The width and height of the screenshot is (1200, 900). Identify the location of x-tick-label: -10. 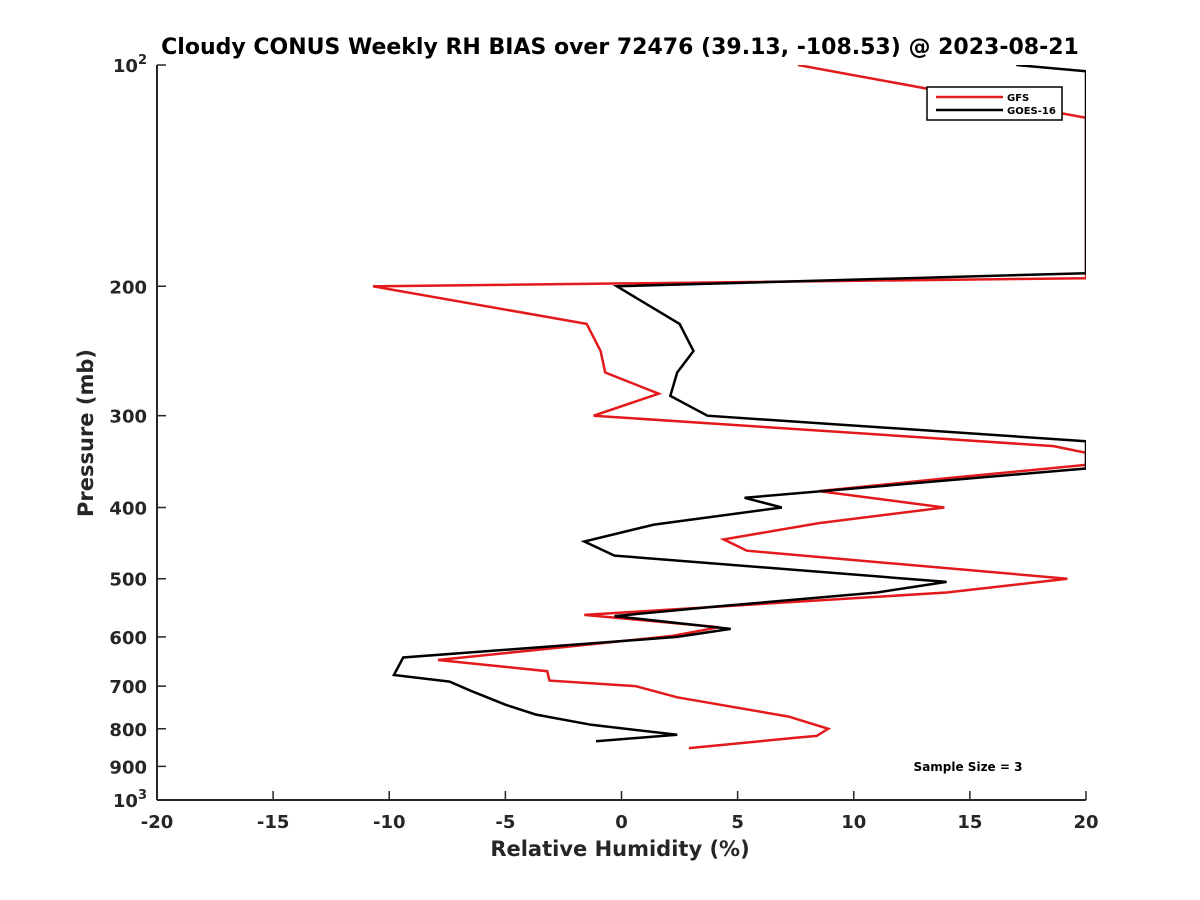
(389, 822).